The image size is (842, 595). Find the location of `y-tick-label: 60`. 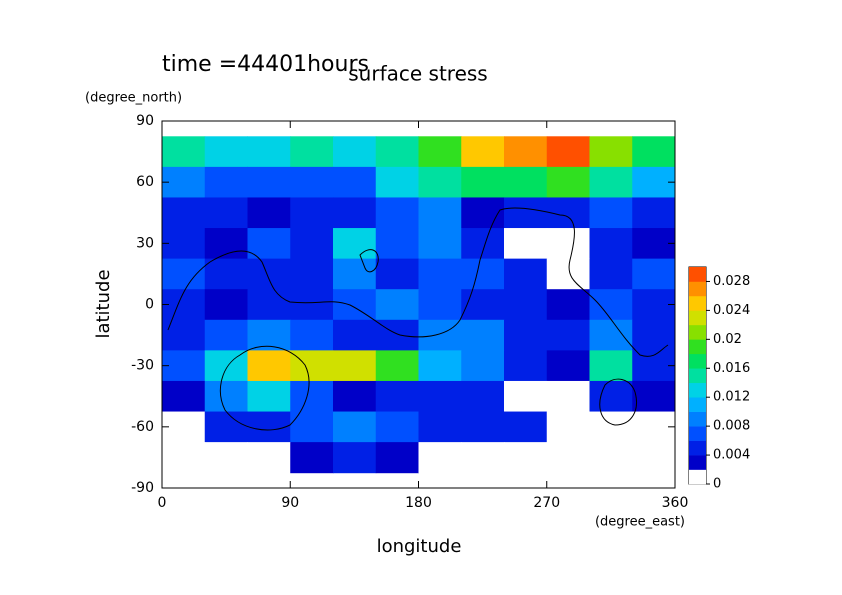

y-tick-label: 60 is located at coordinates (145, 182).